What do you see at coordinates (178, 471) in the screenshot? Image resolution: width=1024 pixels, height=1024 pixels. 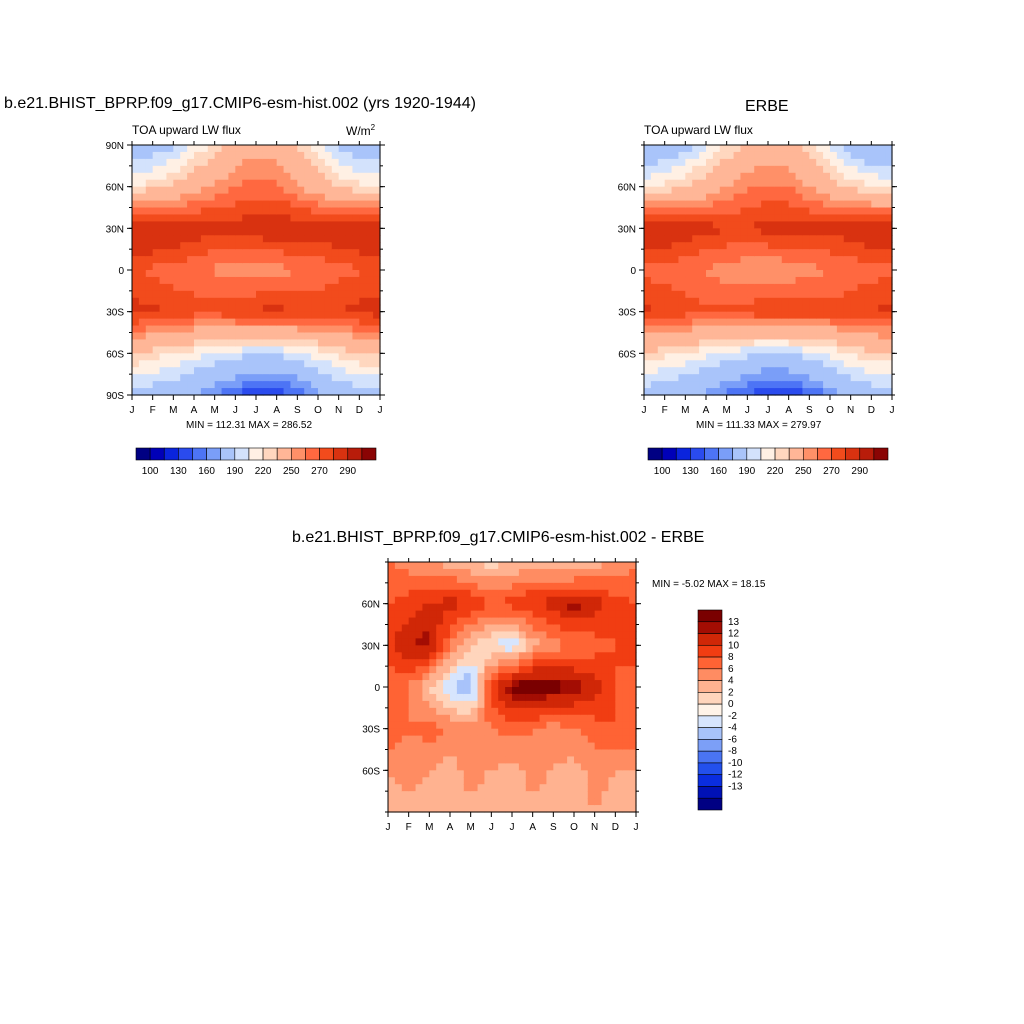 I see `colorbar-1-label: 130` at bounding box center [178, 471].